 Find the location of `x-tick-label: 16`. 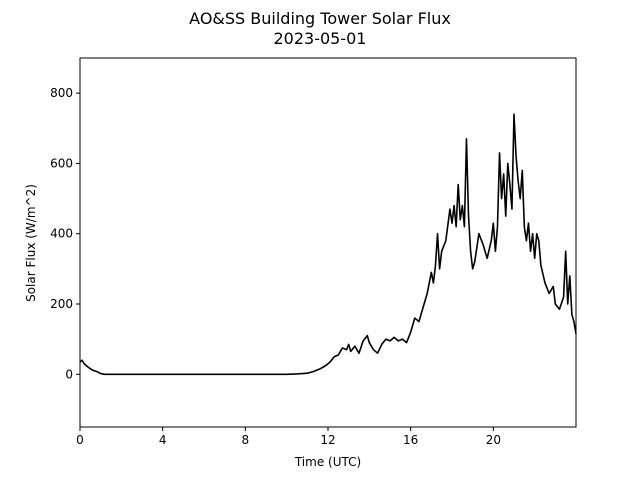

x-tick-label: 16 is located at coordinates (410, 440).